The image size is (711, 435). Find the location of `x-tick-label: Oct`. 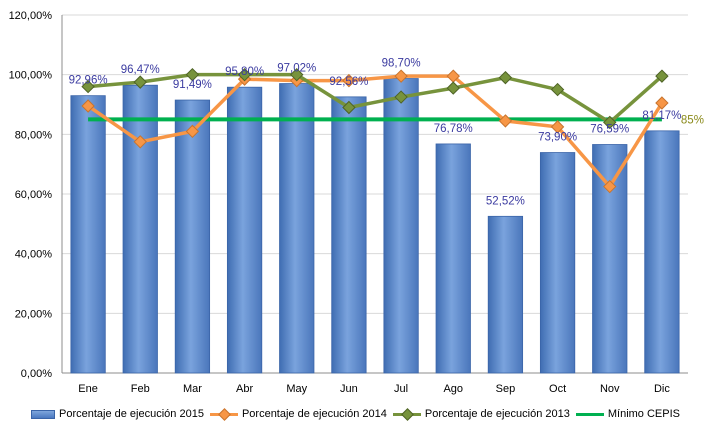

x-tick-label: Oct is located at coordinates (557, 389).